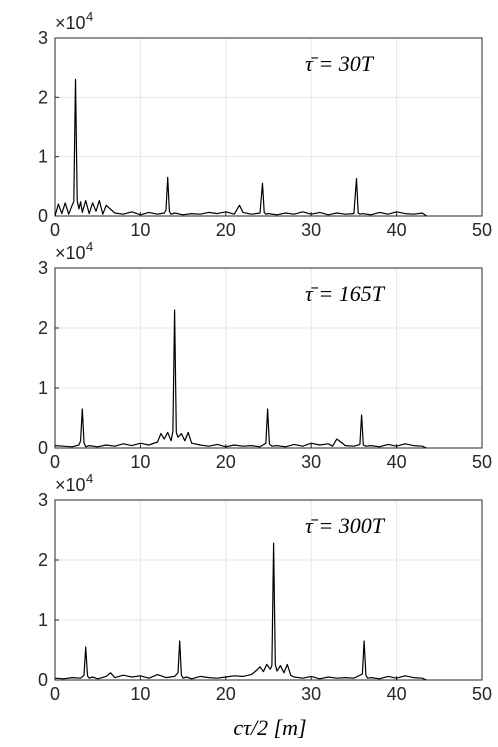 This screenshot has width=498, height=747. What do you see at coordinates (345, 525) in the screenshot?
I see `panel-annotation: τ̄ = 300T` at bounding box center [345, 525].